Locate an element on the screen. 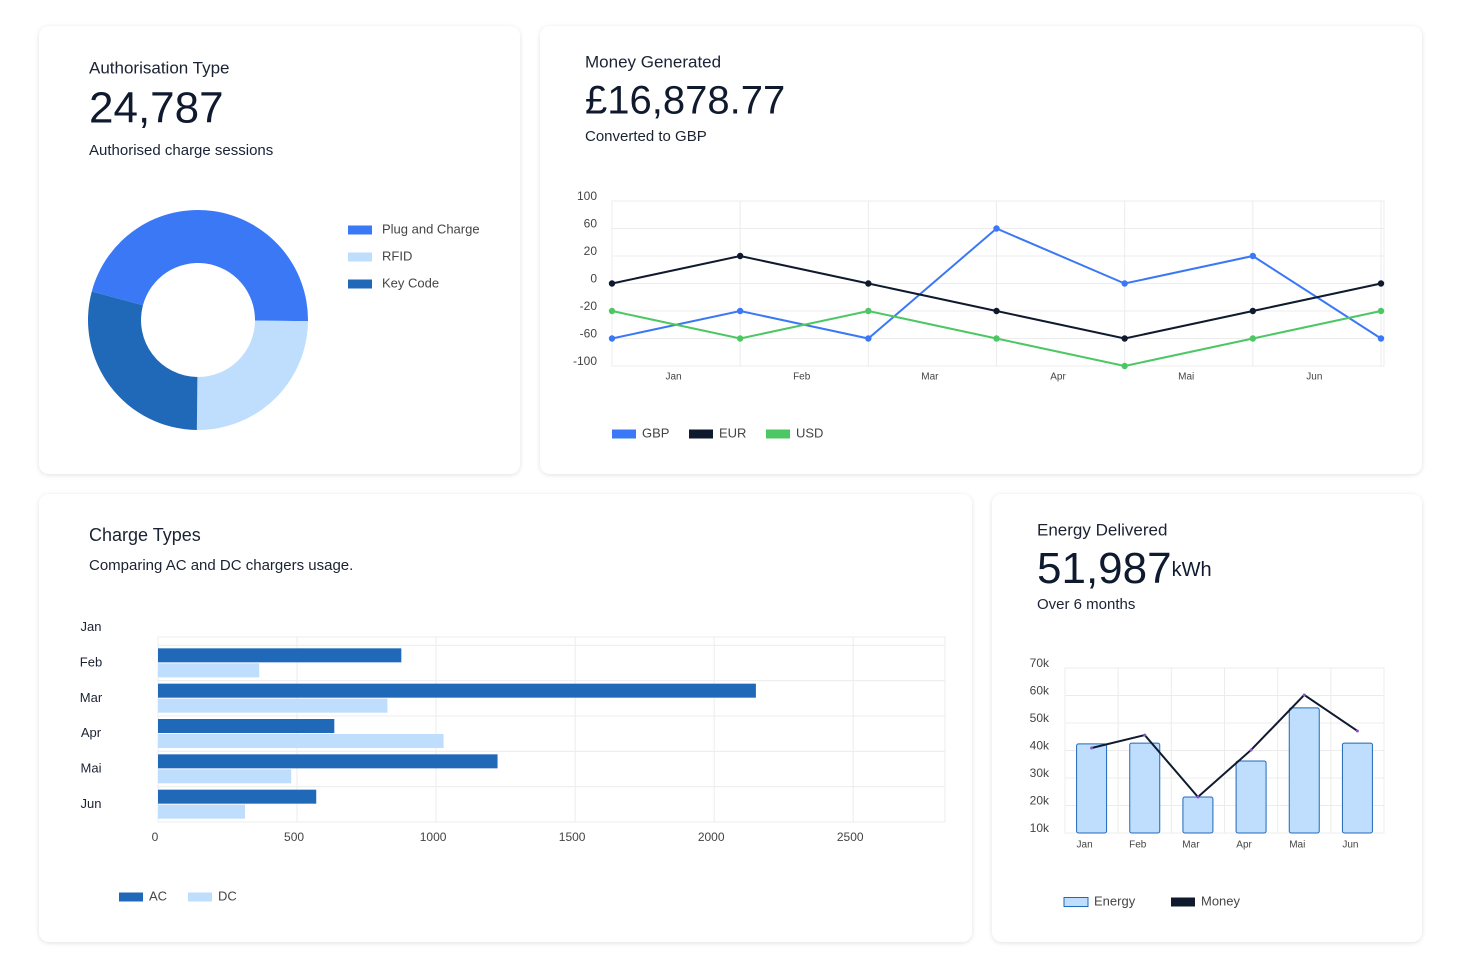 This screenshot has width=1461, height=968. y-tick-label: 100 is located at coordinates (587, 196).